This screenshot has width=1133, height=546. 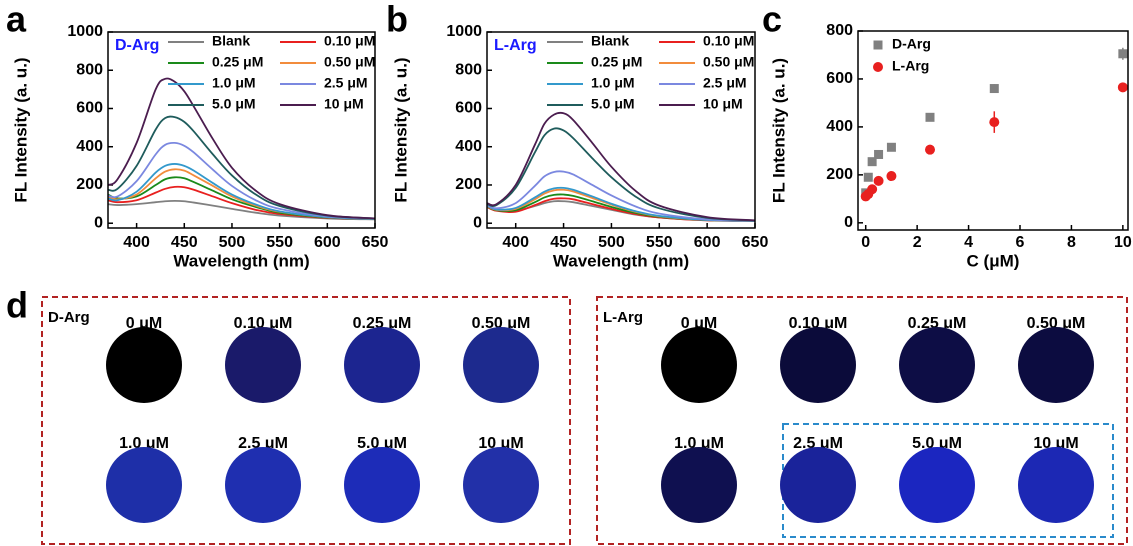 What do you see at coordinates (1020, 242) in the screenshot?
I see `x-tick-label: 6` at bounding box center [1020, 242].